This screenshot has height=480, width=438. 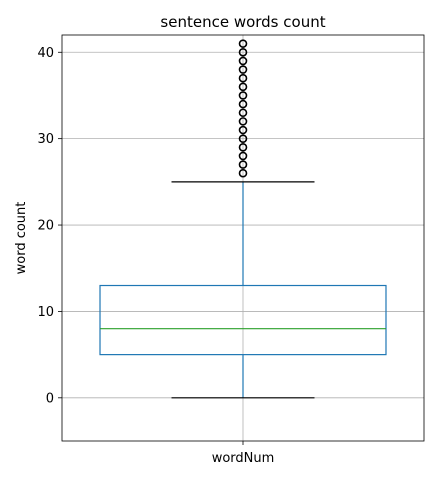 What do you see at coordinates (243, 458) in the screenshot?
I see `x-tick-label: wordNum` at bounding box center [243, 458].